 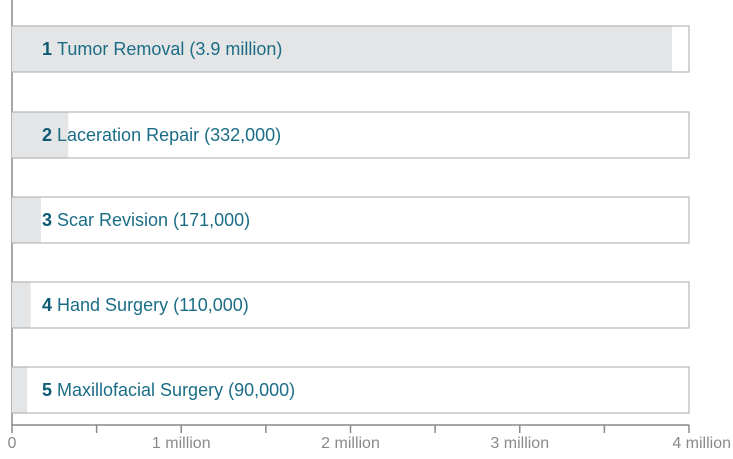 I want to click on rank: 4, so click(x=47, y=305).